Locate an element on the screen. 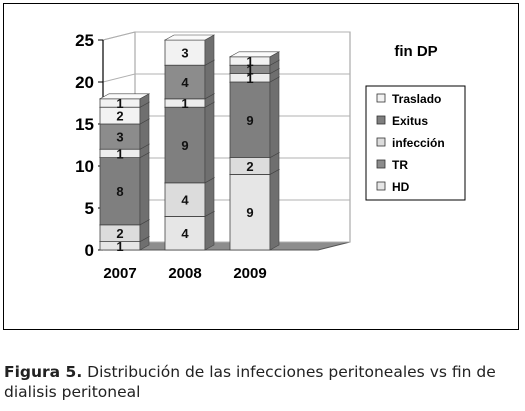 The height and width of the screenshot is (411, 525). x-tick-label: 2007 is located at coordinates (119, 273).